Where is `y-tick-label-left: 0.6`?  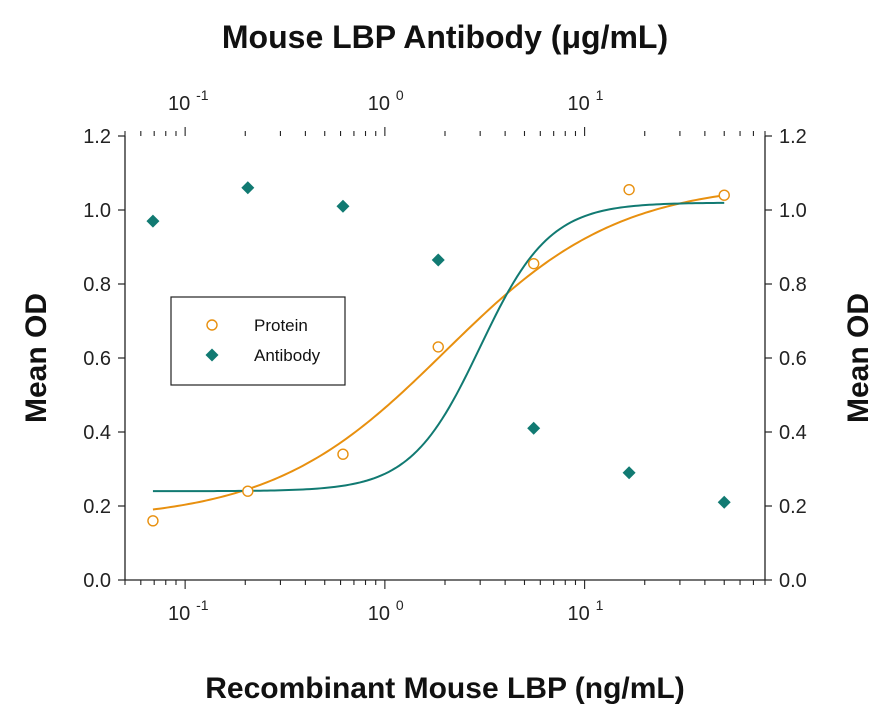 y-tick-label-left: 0.6 is located at coordinates (97, 359).